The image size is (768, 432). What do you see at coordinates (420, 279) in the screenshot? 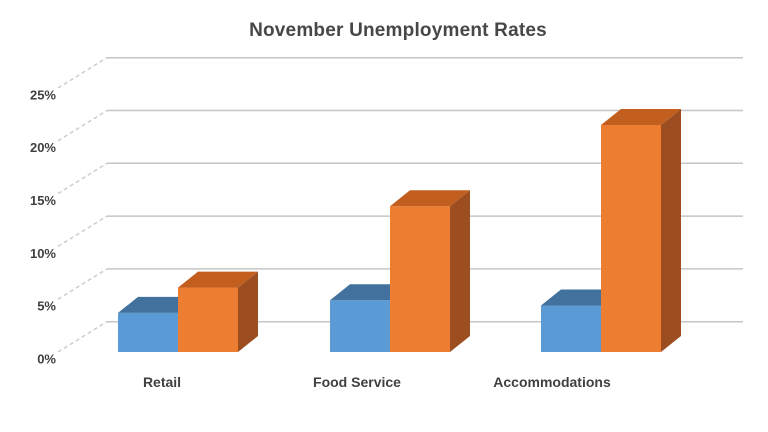
I see `bar-s2-food-service-front` at bounding box center [420, 279].